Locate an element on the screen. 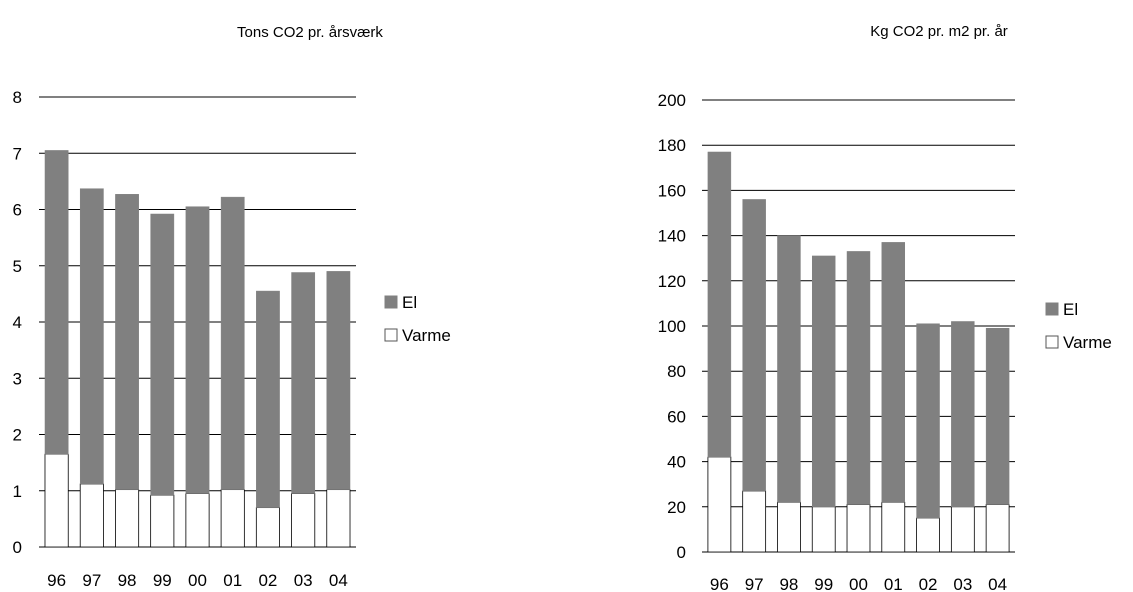 This screenshot has width=1133, height=592. y-tick-label: 1 is located at coordinates (17, 491).